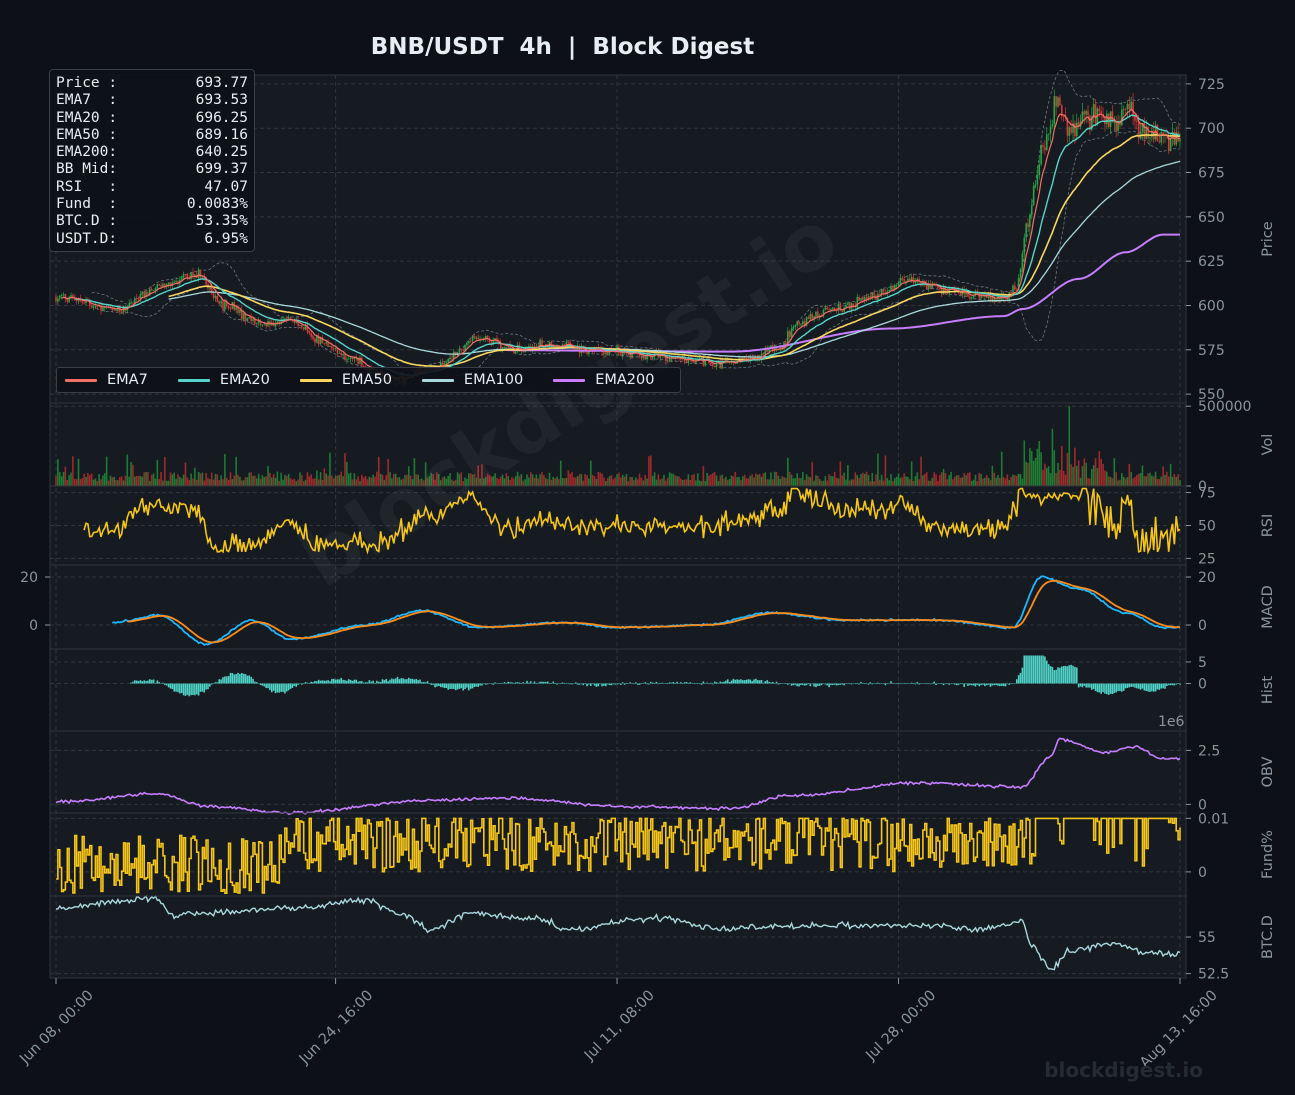 The image size is (1295, 1095). I want to click on legend: EMA7 EMA20 EMA50 EMA100 EMA200, so click(368, 380).